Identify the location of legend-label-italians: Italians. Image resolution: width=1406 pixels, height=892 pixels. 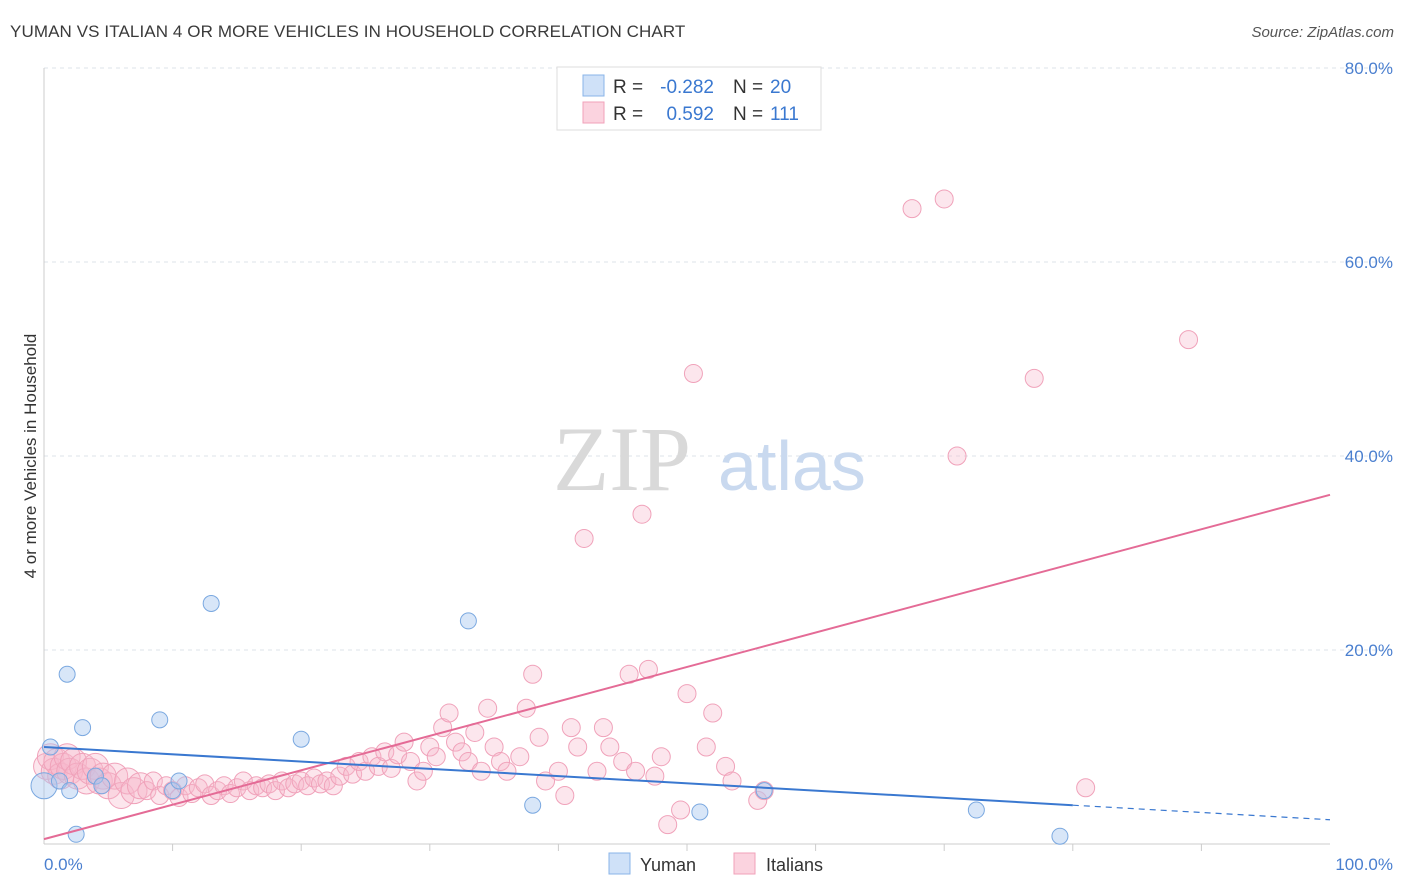
(794, 865).